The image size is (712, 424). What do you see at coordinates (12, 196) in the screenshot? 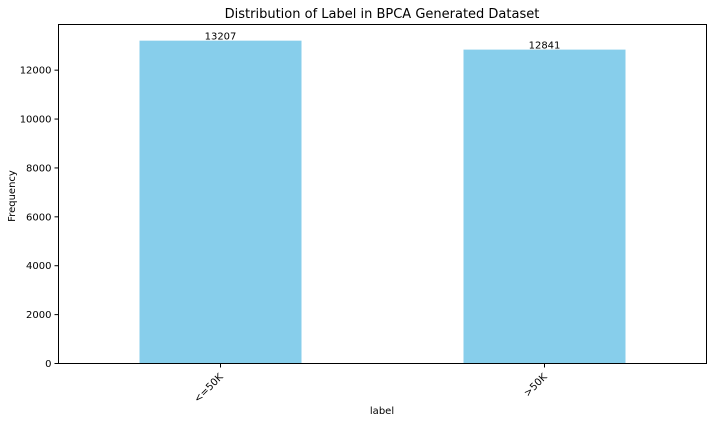
I see `y-axis-label: Frequency` at bounding box center [12, 196].